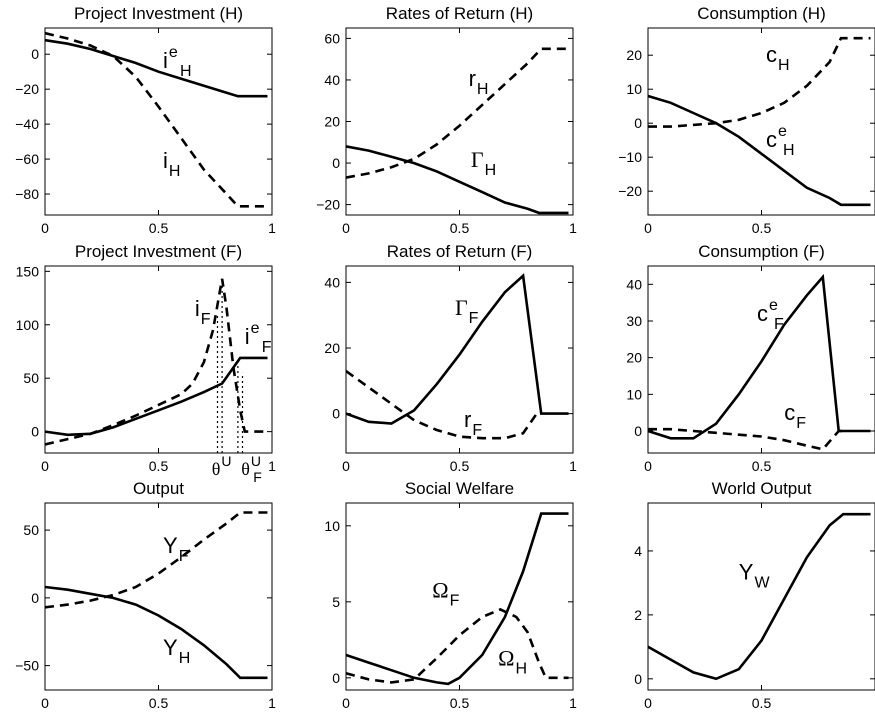 This screenshot has height=722, width=875. I want to click on curve-label: ΓF, so click(467, 311).